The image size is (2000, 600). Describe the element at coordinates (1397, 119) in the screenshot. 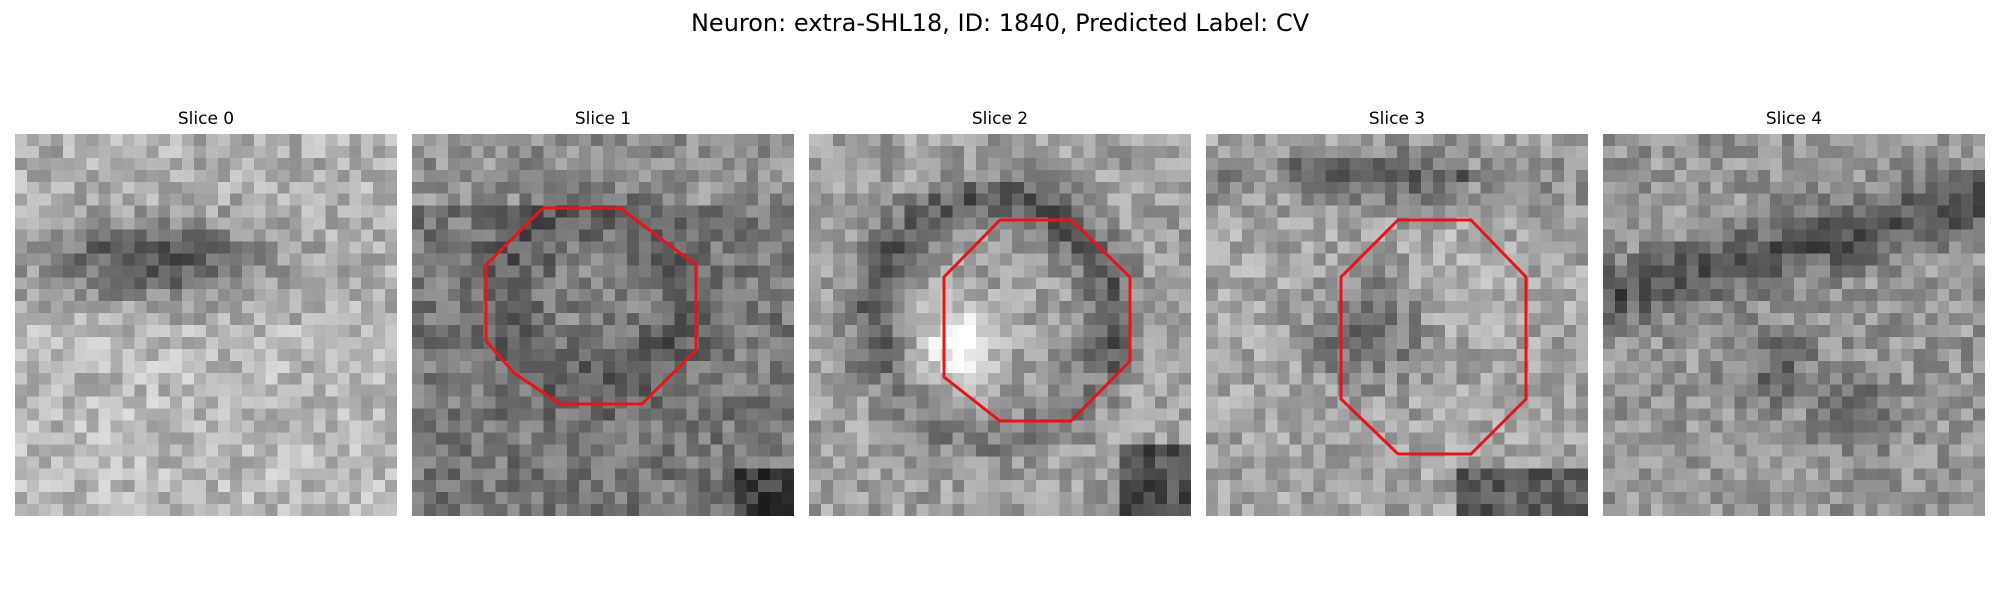

I see `slice-title-3: Slice 3` at that location.